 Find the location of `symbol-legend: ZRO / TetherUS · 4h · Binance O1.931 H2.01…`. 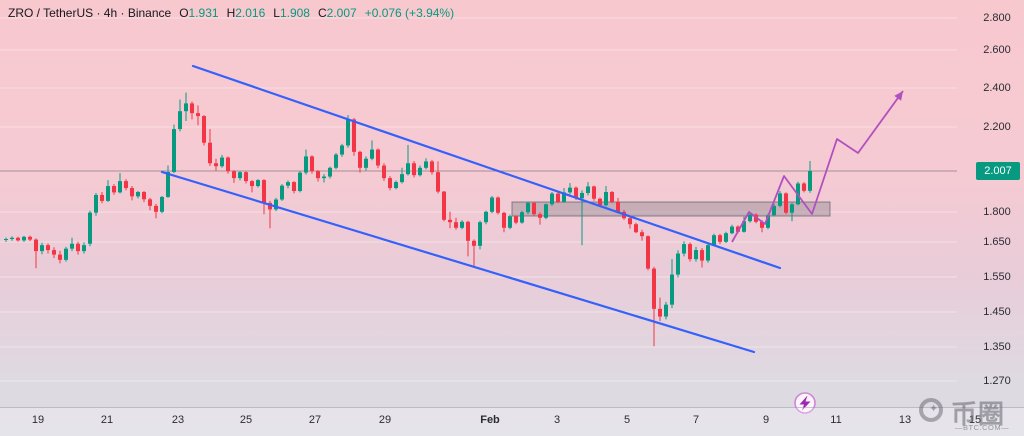

symbol-legend: ZRO / TetherUS · 4h · Binance O1.931 H2.01… is located at coordinates (231, 13).